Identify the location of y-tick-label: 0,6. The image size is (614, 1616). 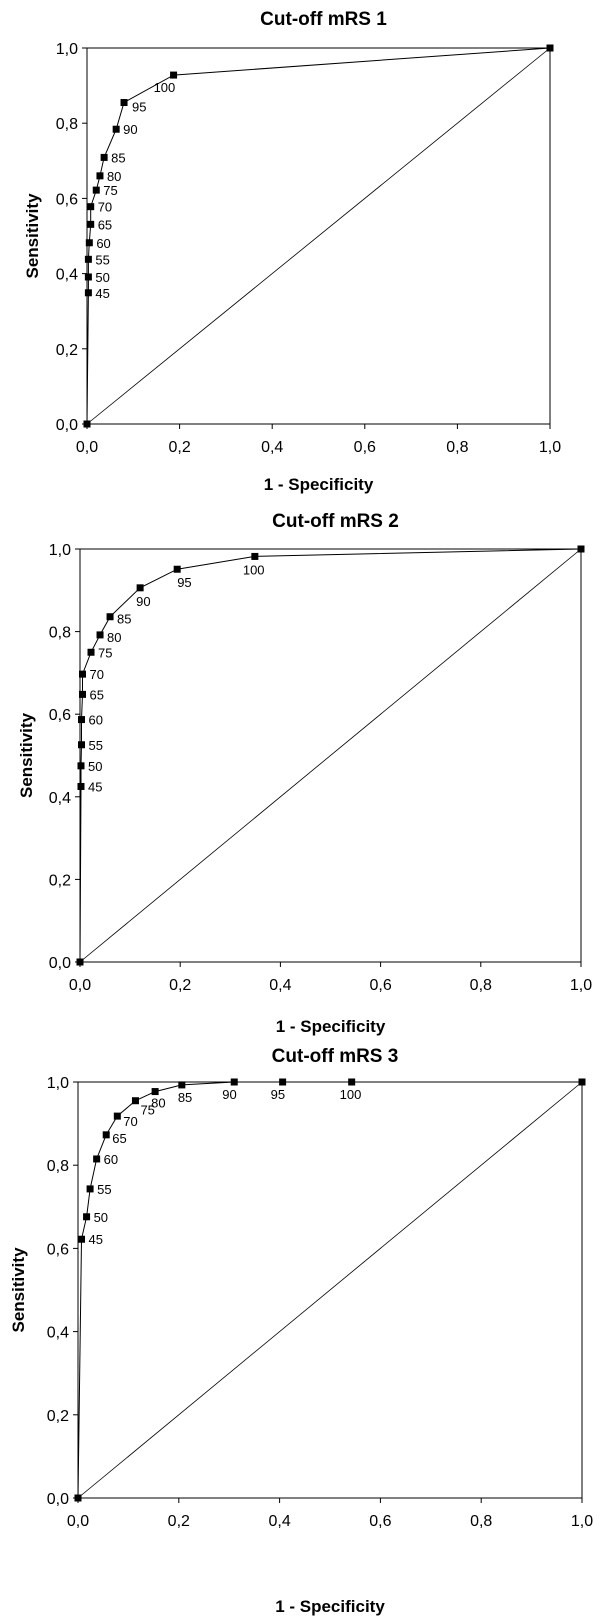
(67, 199).